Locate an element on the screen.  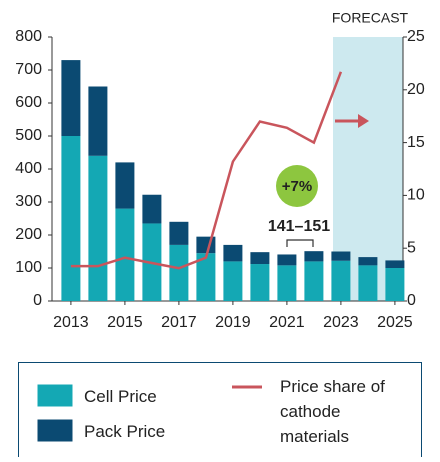
arrow-head is located at coordinates (363, 121).